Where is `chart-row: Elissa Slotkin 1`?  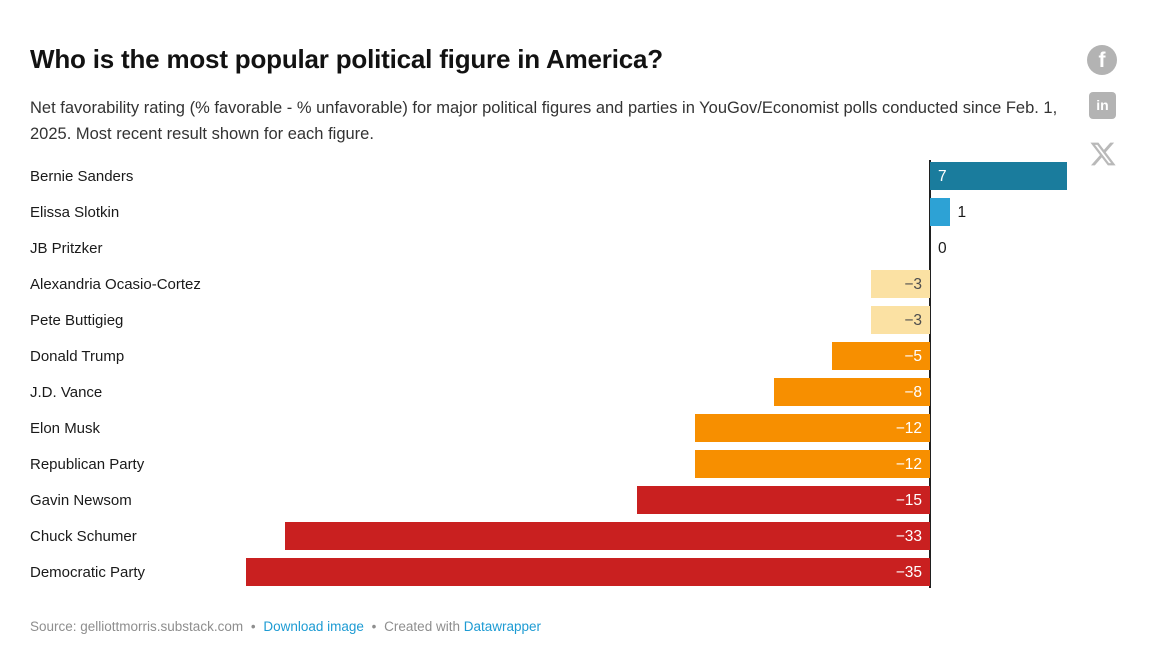
chart-row: Elissa Slotkin 1 is located at coordinates (579, 214).